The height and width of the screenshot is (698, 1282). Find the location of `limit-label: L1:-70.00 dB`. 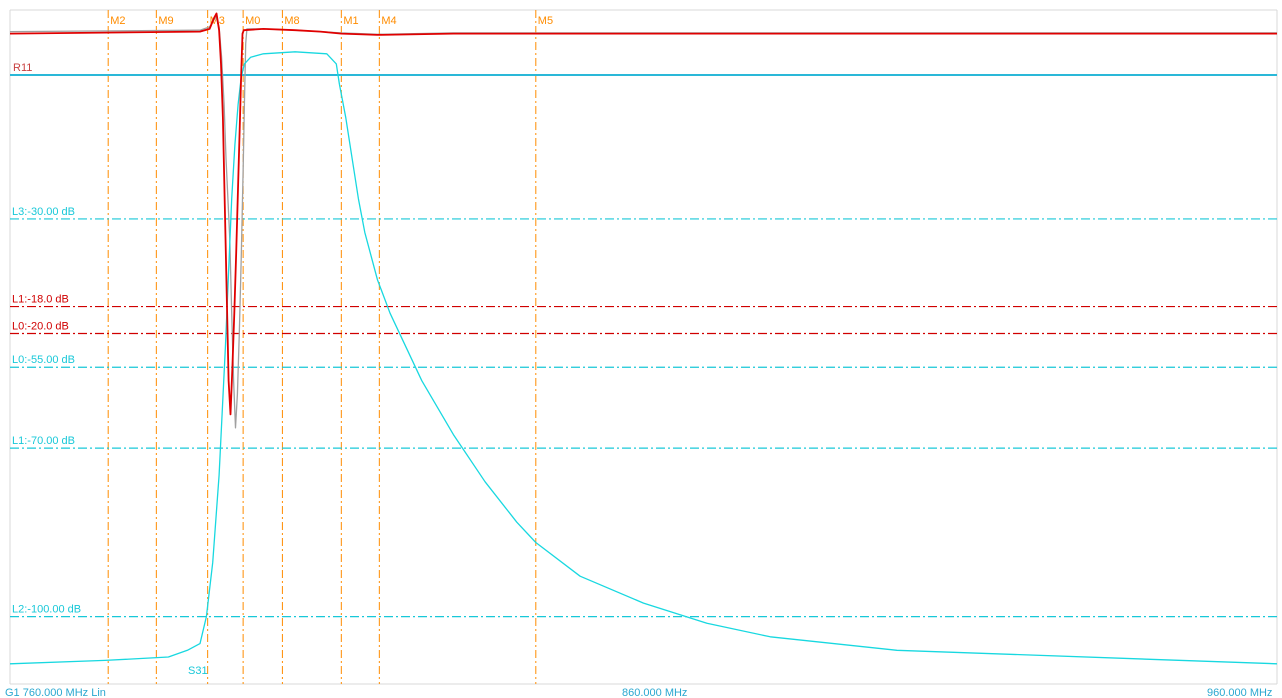

limit-label: L1:-70.00 dB is located at coordinates (43, 441).